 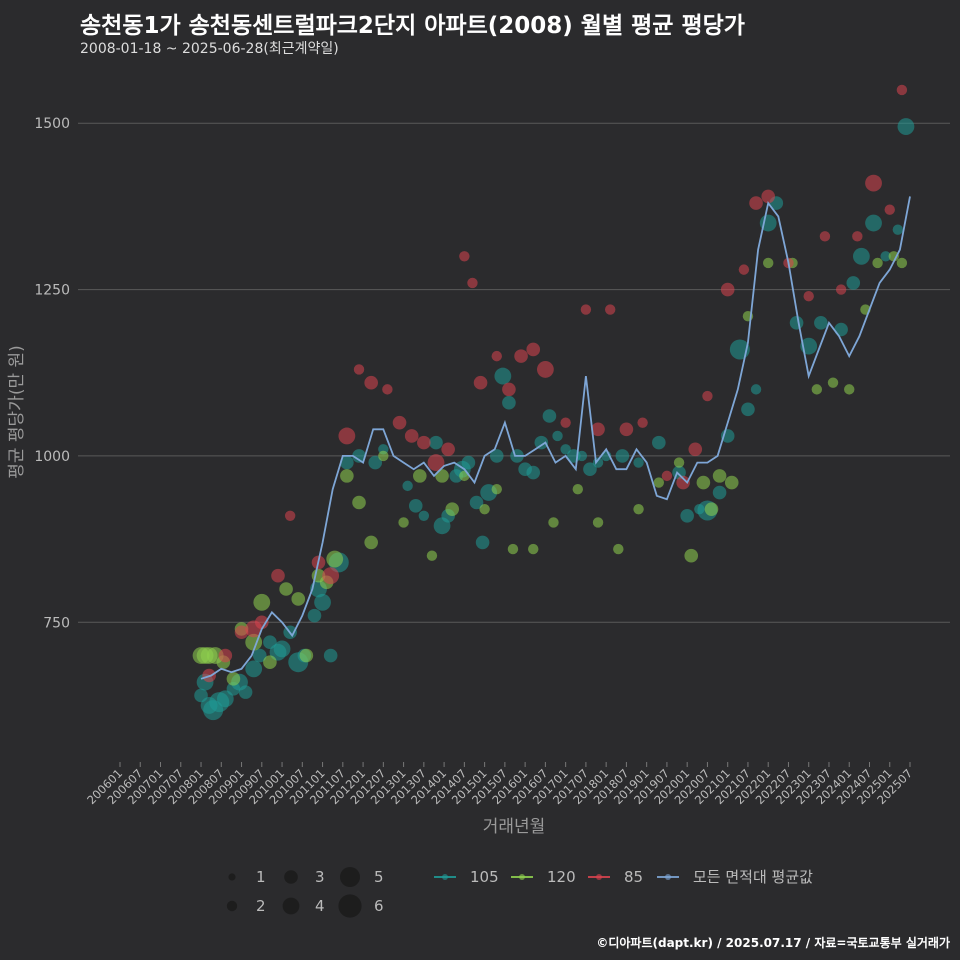 What do you see at coordinates (412, 26) in the screenshot?
I see `chart-title: 송천동1가 송천동센트럴파크2단지 아파트(2008) 월별 평균 평당가` at bounding box center [412, 26].